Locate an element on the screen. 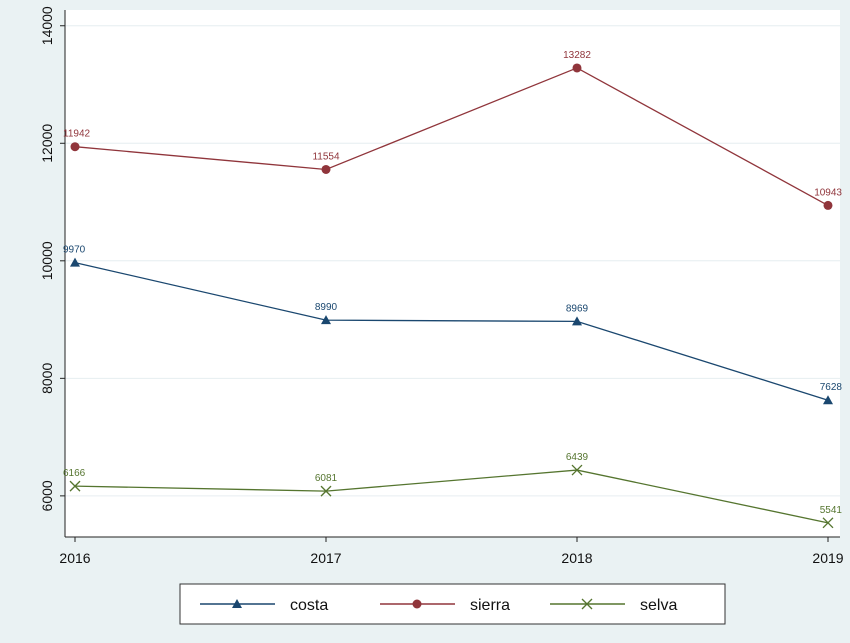  data-label-costa: 8969 is located at coordinates (577, 308).